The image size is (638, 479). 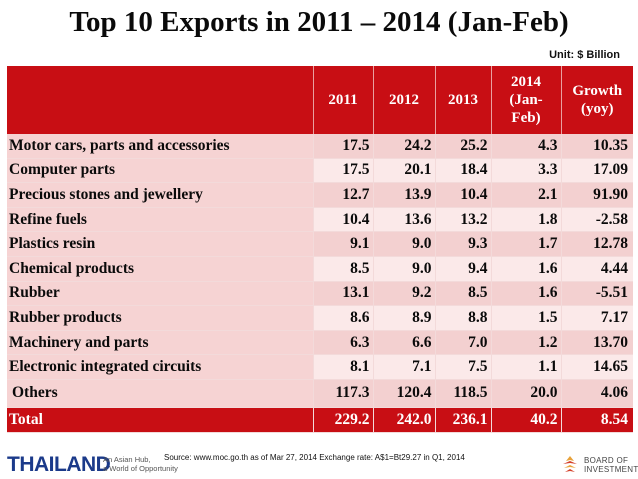 I want to click on cell-growth: 8.54, so click(x=597, y=420).